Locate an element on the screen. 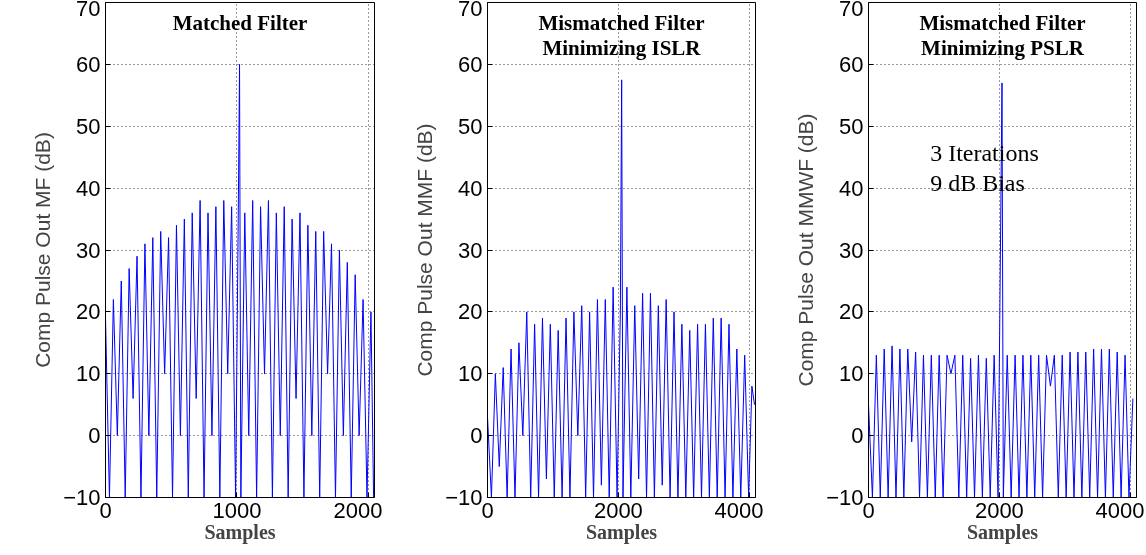  y-axis-title: Comp Pulse Out MMF (dB) is located at coordinates (425, 250).